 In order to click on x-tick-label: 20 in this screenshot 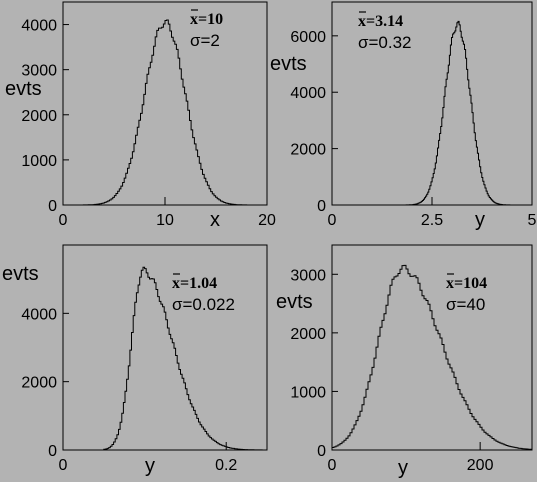, I will do `click(267, 220)`.